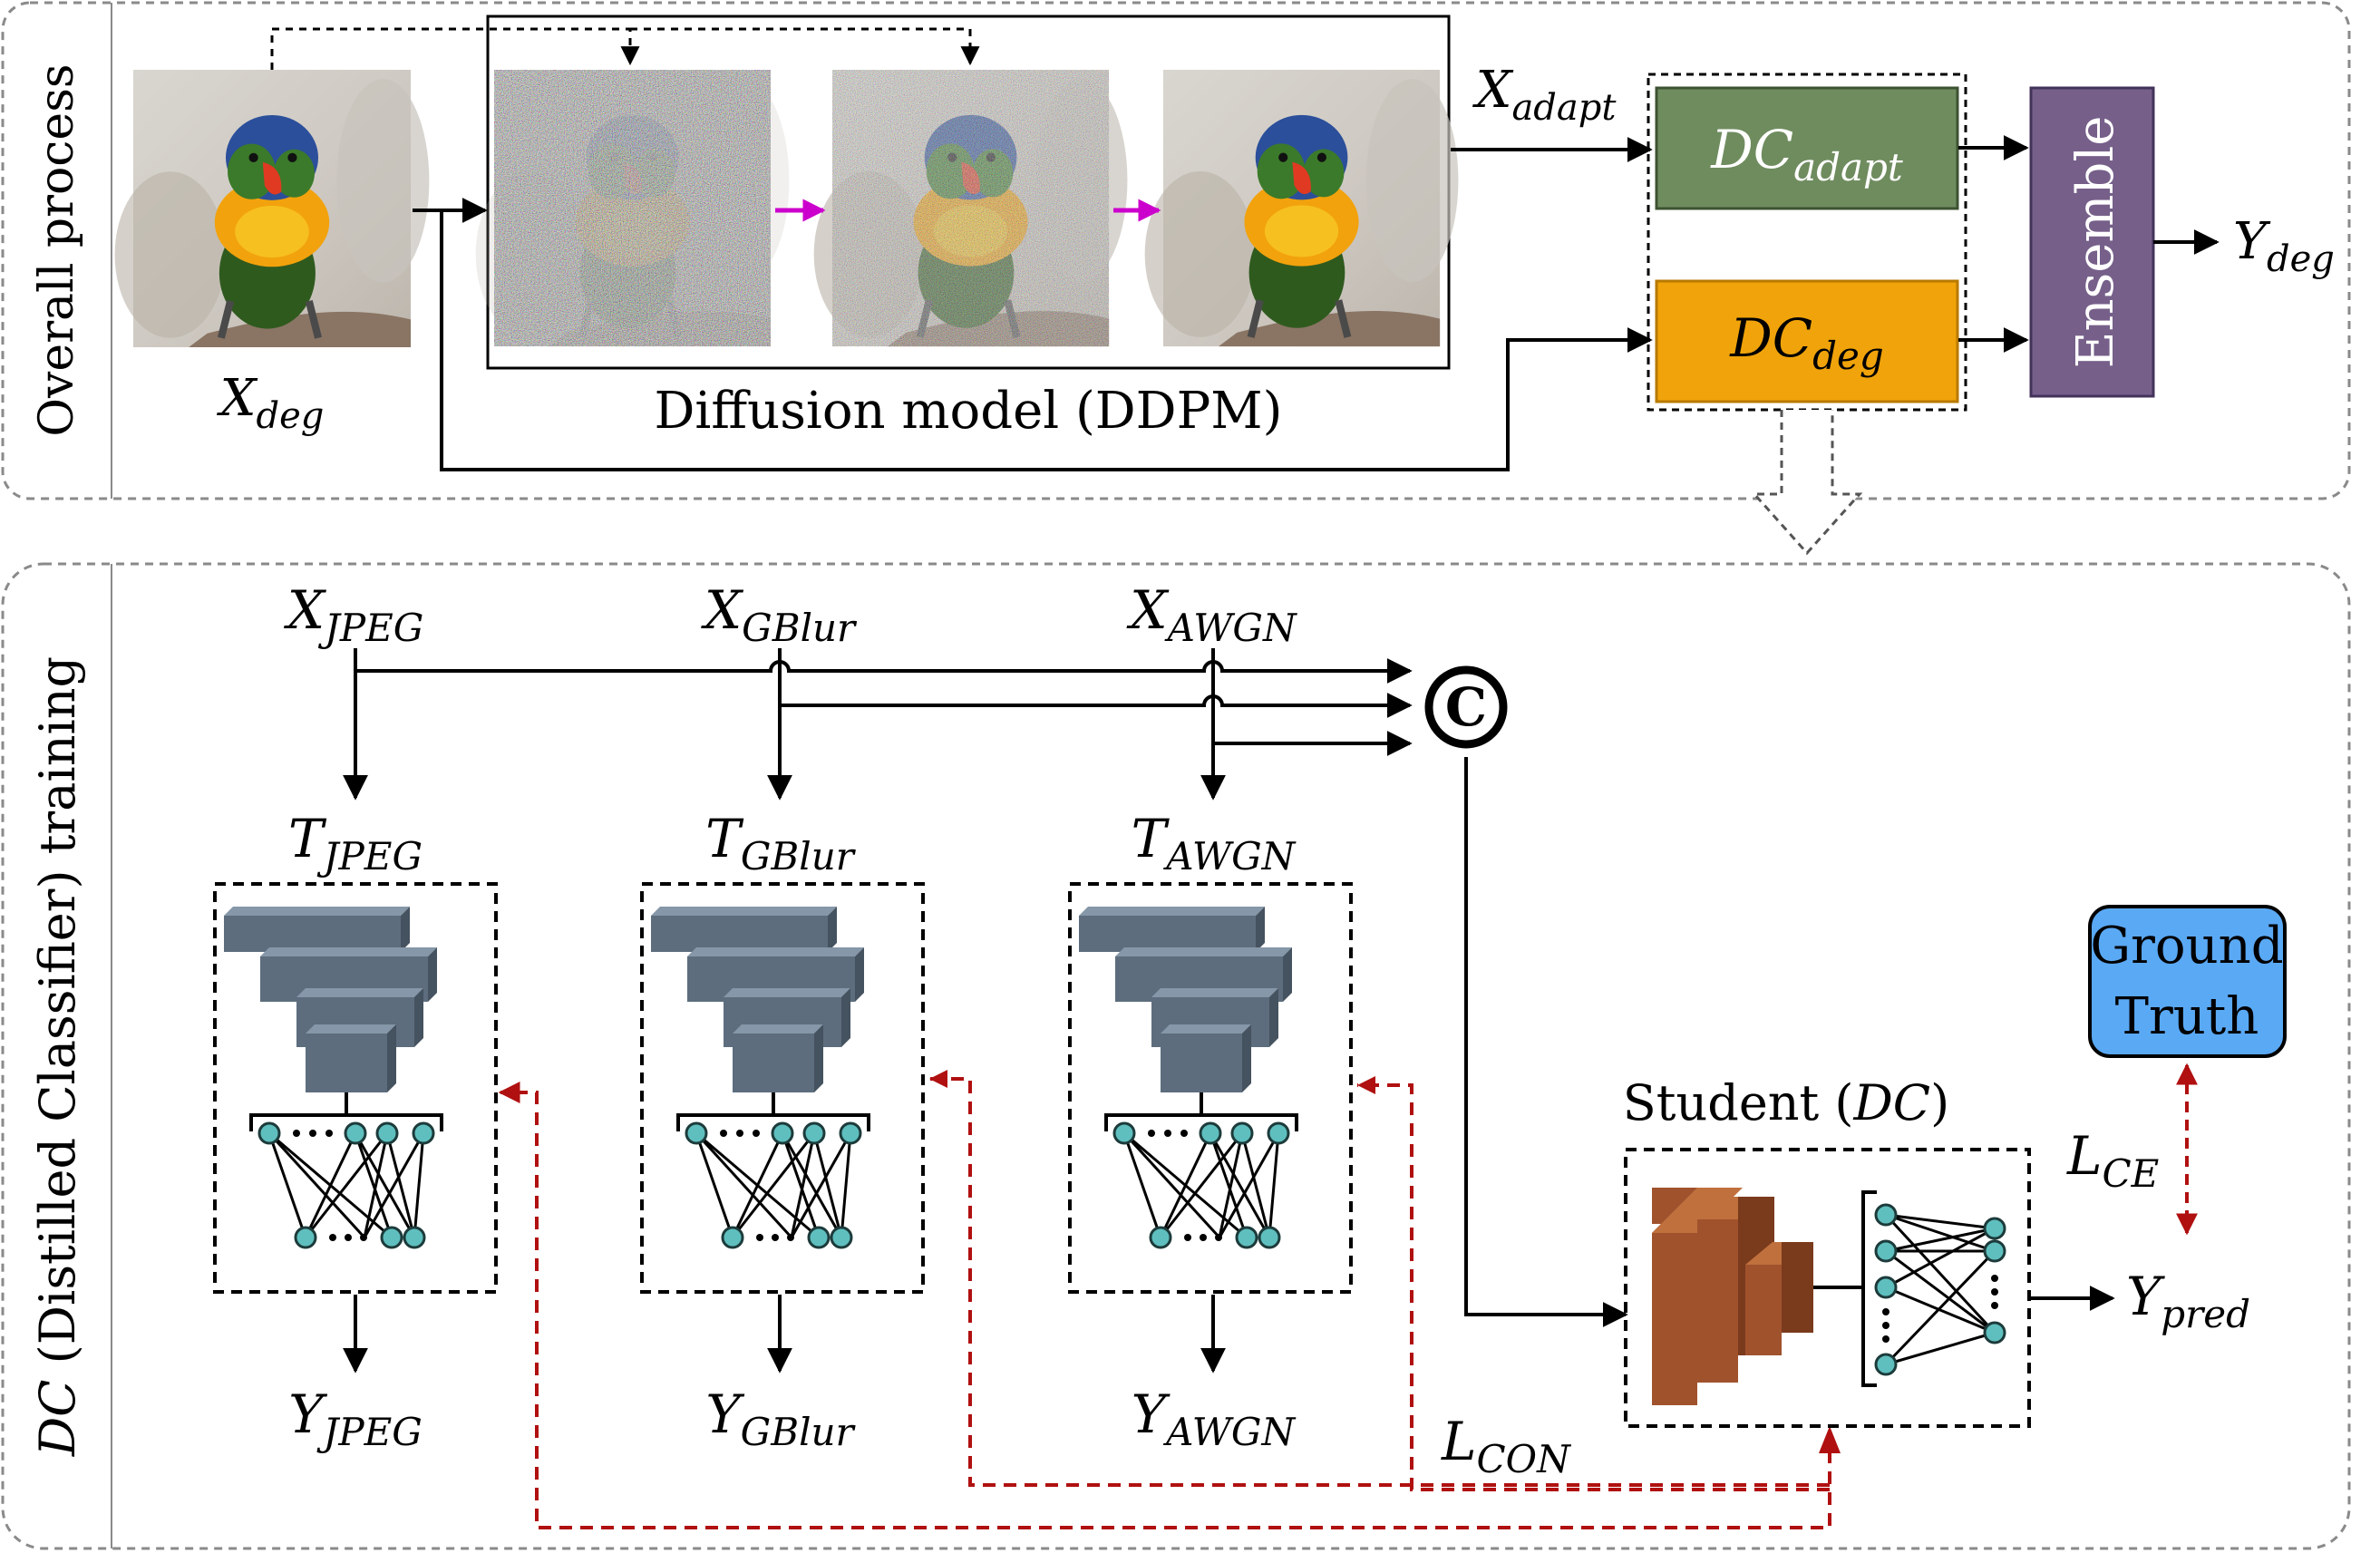 This screenshot has height=1553, width=2380. Describe the element at coordinates (1211, 614) in the screenshot. I see `label-x-awgn: XAWGN` at that location.